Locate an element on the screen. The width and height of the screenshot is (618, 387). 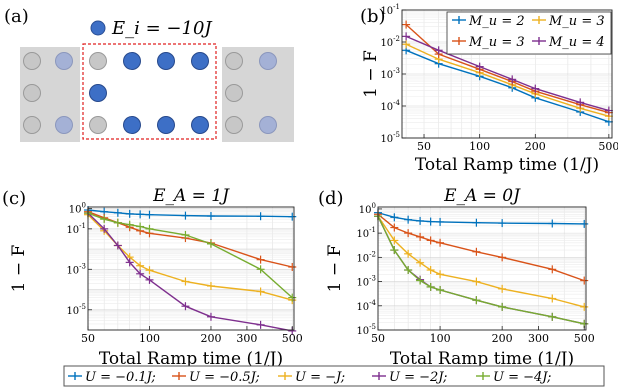
chart-b-y-tick-label-2: 10⁻³ is located at coordinates (390, 74).